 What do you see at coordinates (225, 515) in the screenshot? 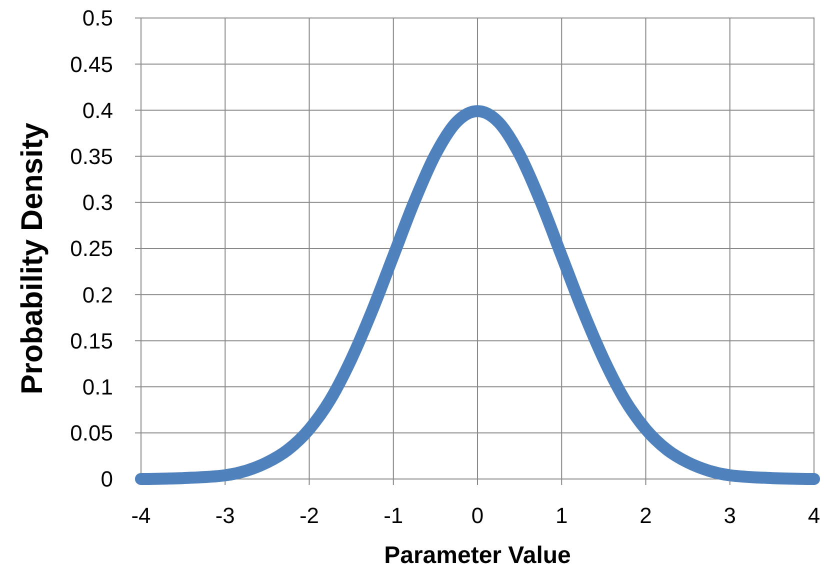
I see `x-tick-label: -3` at bounding box center [225, 515].